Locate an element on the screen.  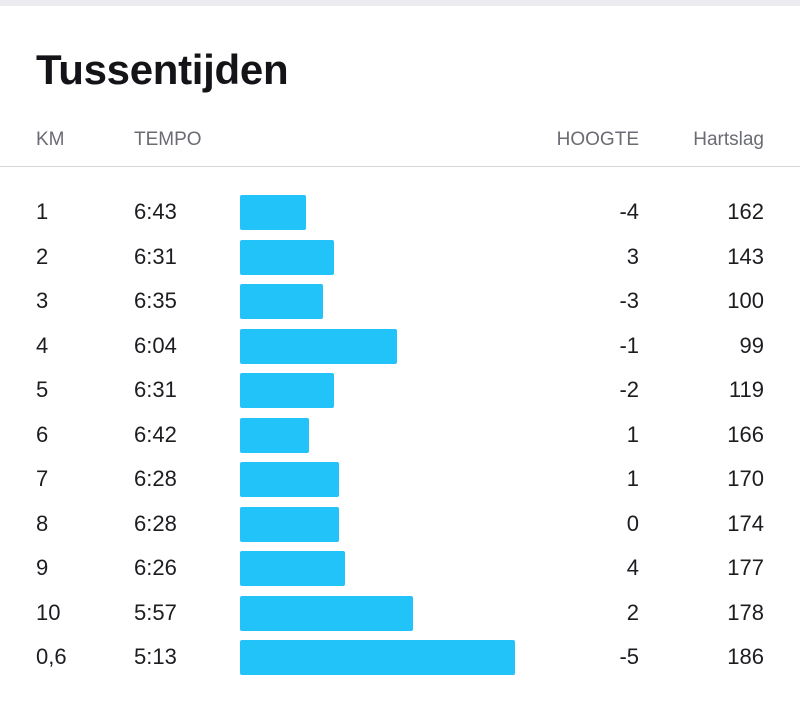
split-hartslag: 178 is located at coordinates (745, 612).